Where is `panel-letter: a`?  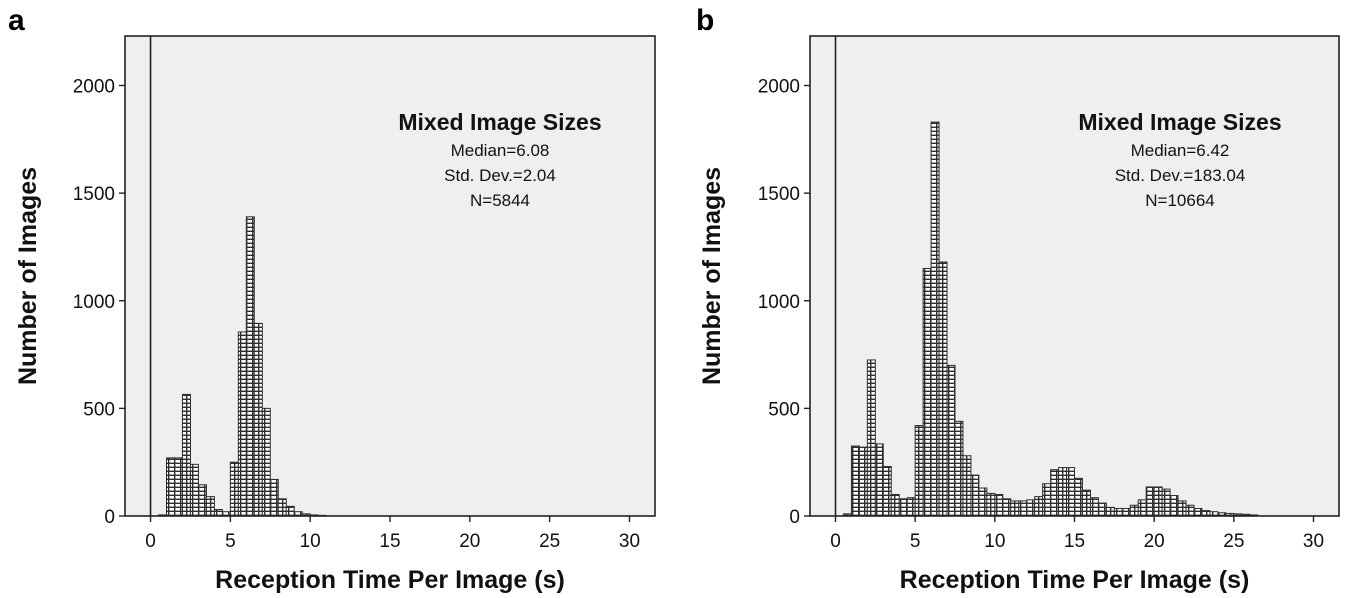 panel-letter: a is located at coordinates (16, 20).